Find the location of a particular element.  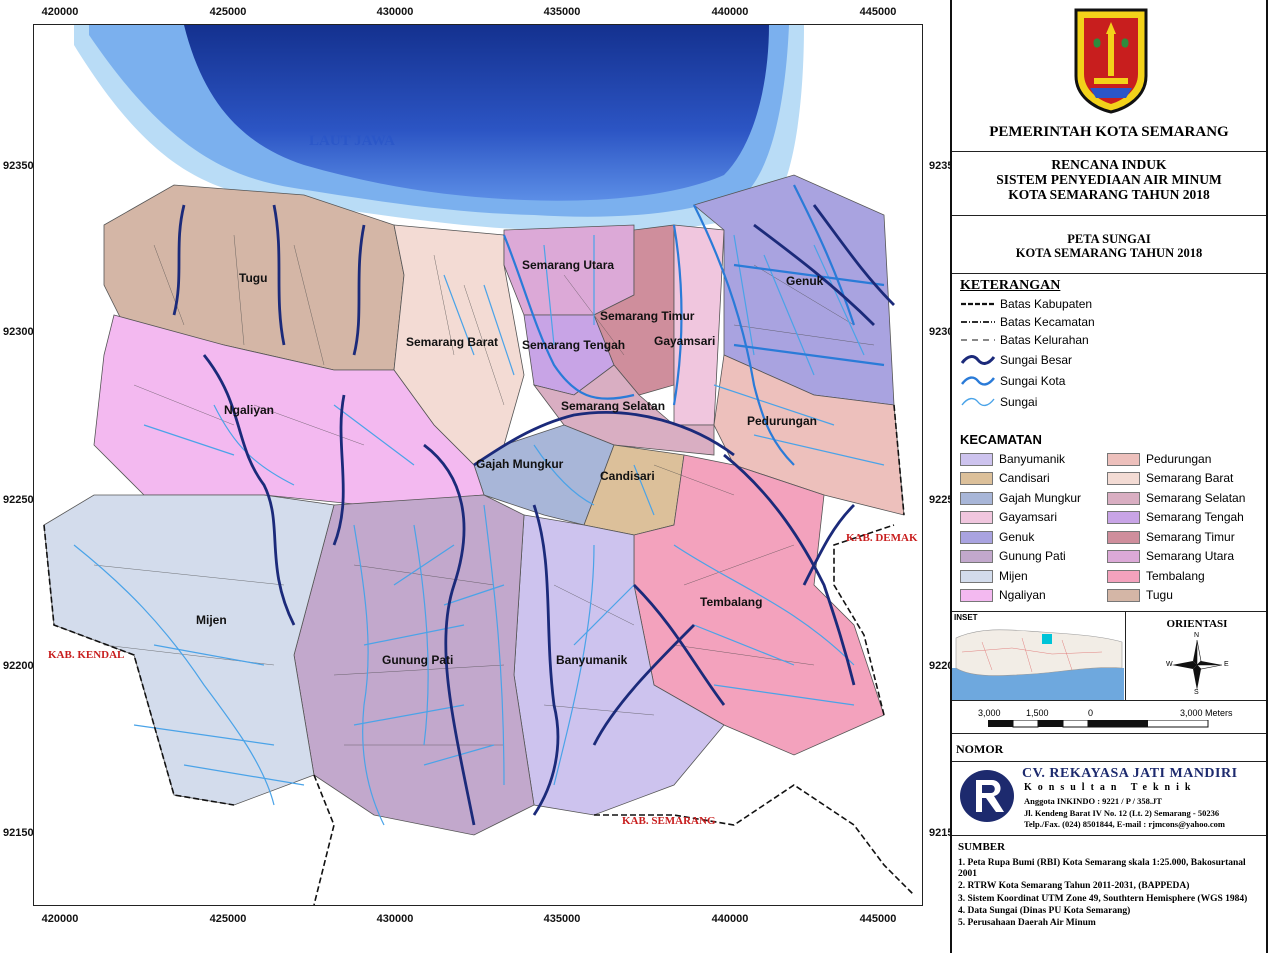

kecamatan-label: Ngaliyan is located at coordinates (1022, 595).